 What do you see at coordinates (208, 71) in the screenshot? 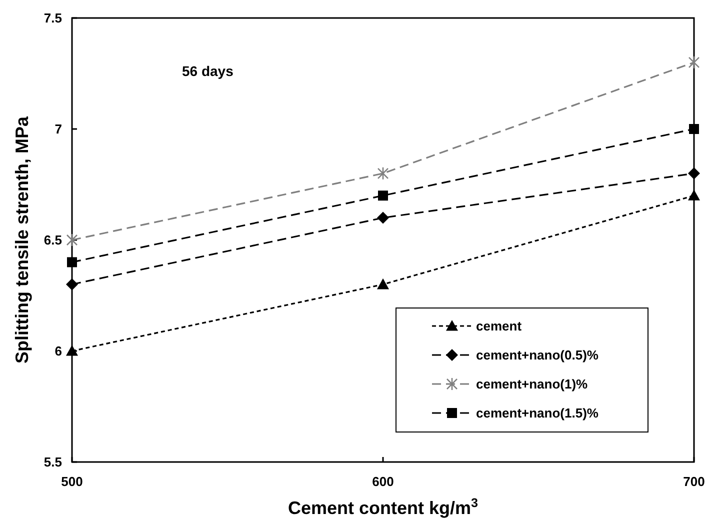
I see `annotation: 56 days` at bounding box center [208, 71].